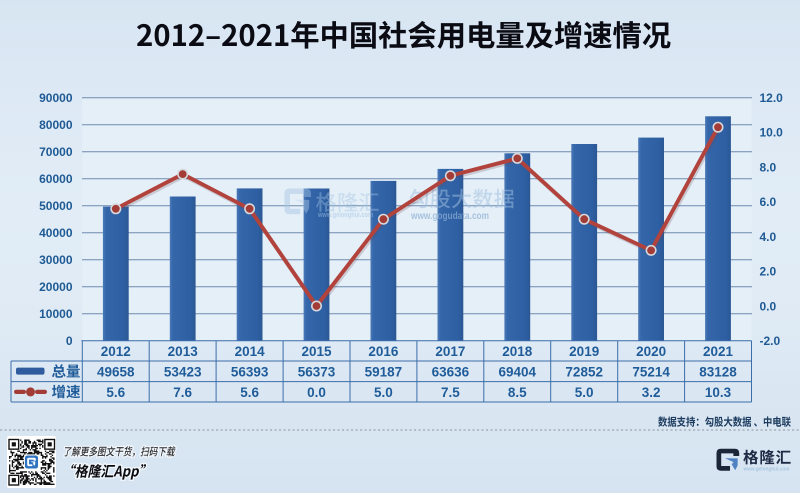 The width and height of the screenshot is (800, 493). I want to click on svg-text: 56373, so click(317, 371).